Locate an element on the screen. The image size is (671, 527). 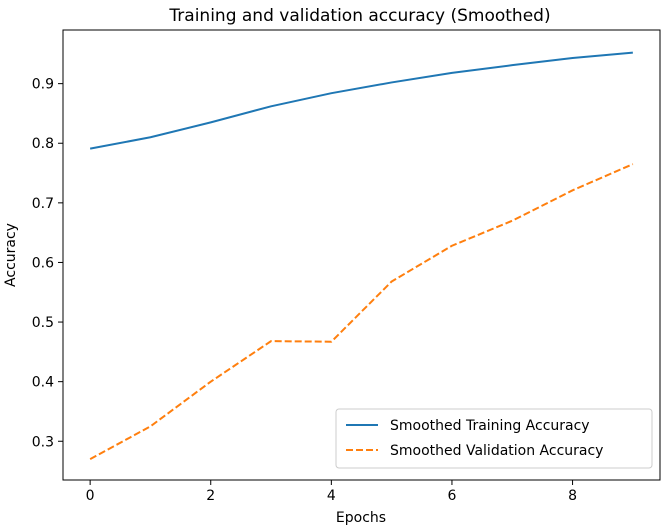
y-tick-label: 0.4 is located at coordinates (43, 383).